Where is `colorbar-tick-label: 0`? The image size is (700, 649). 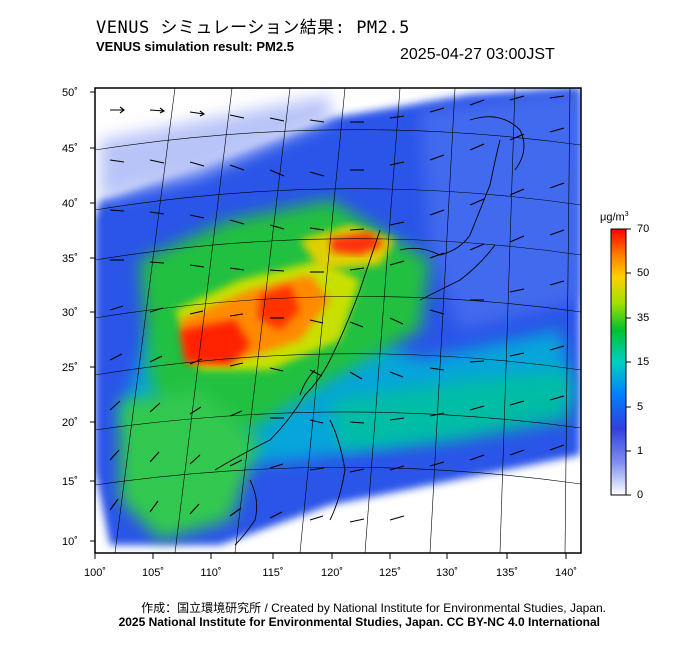 colorbar-tick-label: 0 is located at coordinates (640, 495).